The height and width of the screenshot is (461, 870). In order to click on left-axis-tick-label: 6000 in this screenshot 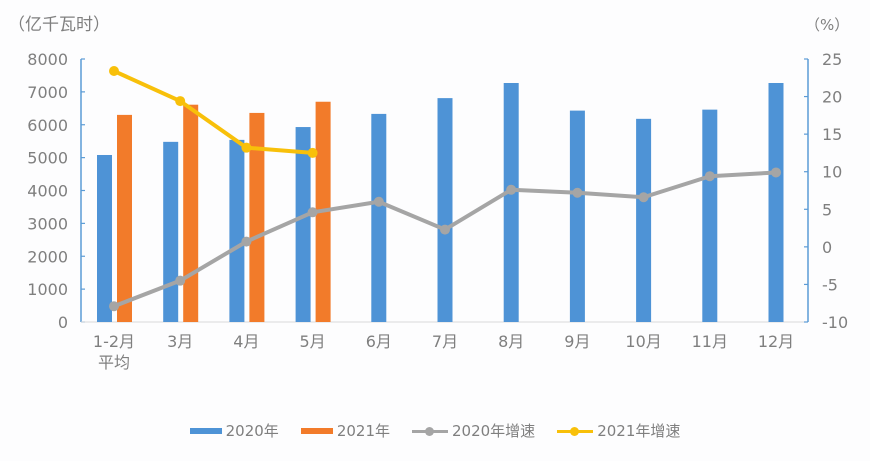, I will do `click(47, 125)`.